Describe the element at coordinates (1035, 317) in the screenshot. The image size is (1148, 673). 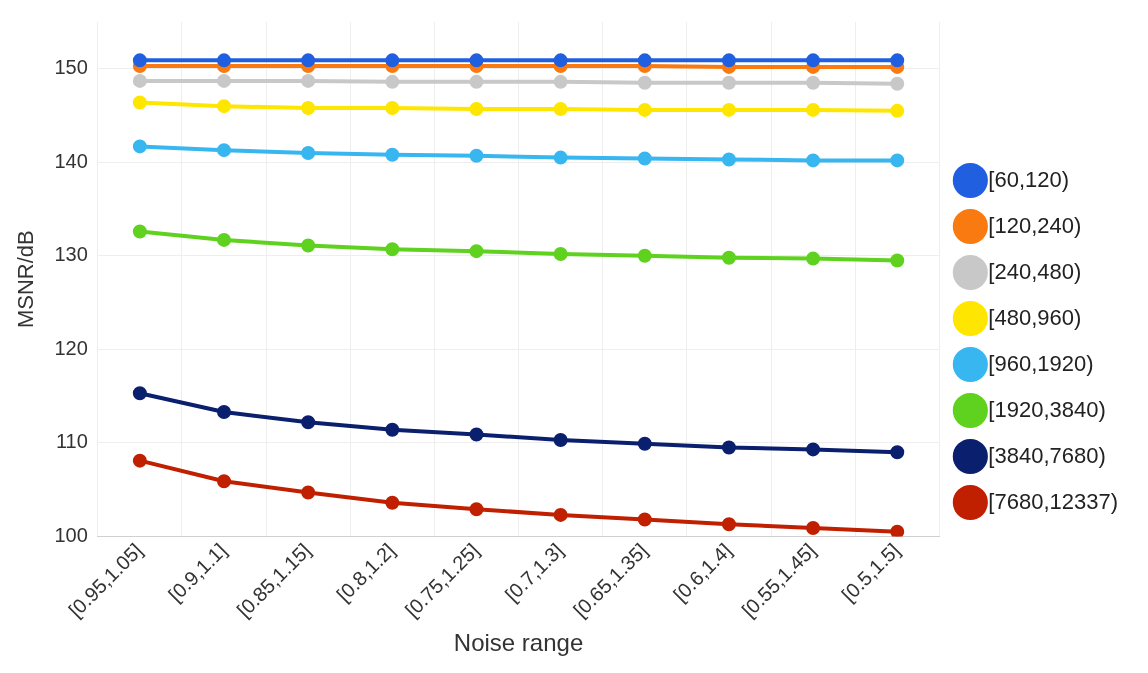
I see `legend-label: [480,960)` at that location.